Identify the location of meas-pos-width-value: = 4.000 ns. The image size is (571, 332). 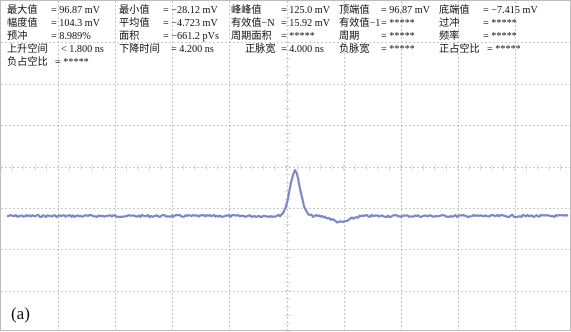
(302, 49).